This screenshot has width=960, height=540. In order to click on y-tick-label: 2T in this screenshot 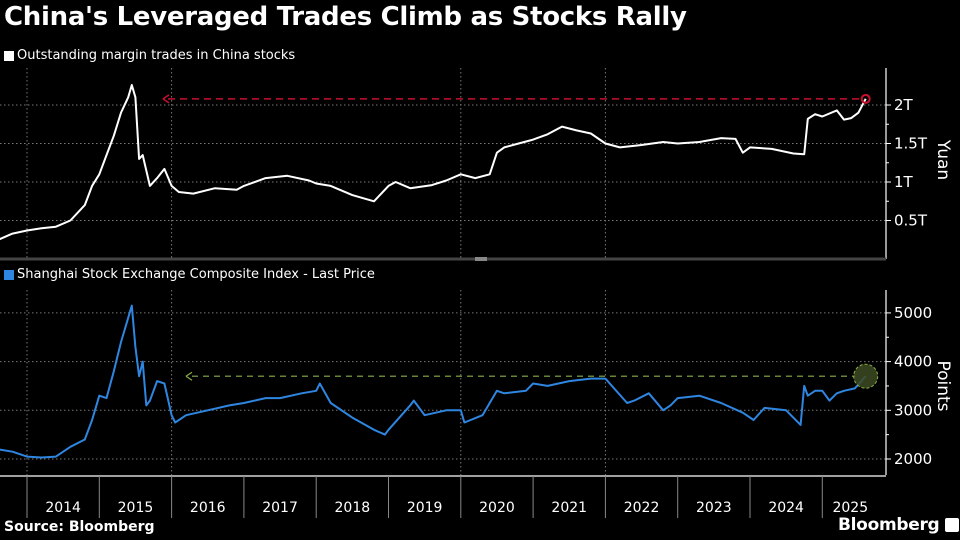, I will do `click(904, 105)`.